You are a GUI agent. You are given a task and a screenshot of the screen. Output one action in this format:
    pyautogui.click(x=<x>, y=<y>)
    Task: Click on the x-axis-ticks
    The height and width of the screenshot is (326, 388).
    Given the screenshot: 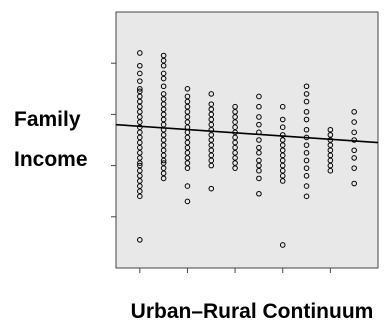 What is the action you would take?
    pyautogui.click(x=235, y=270)
    